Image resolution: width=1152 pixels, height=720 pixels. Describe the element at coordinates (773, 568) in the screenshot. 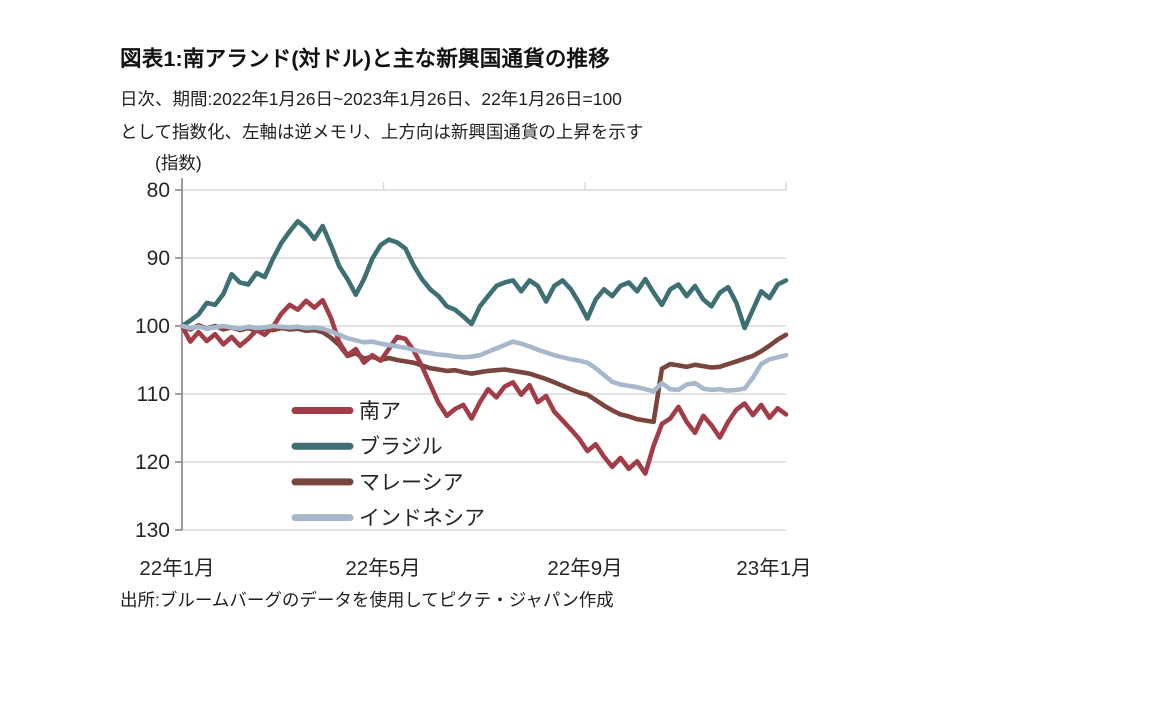

I see `x-tick-label-3: 23年1月` at that location.